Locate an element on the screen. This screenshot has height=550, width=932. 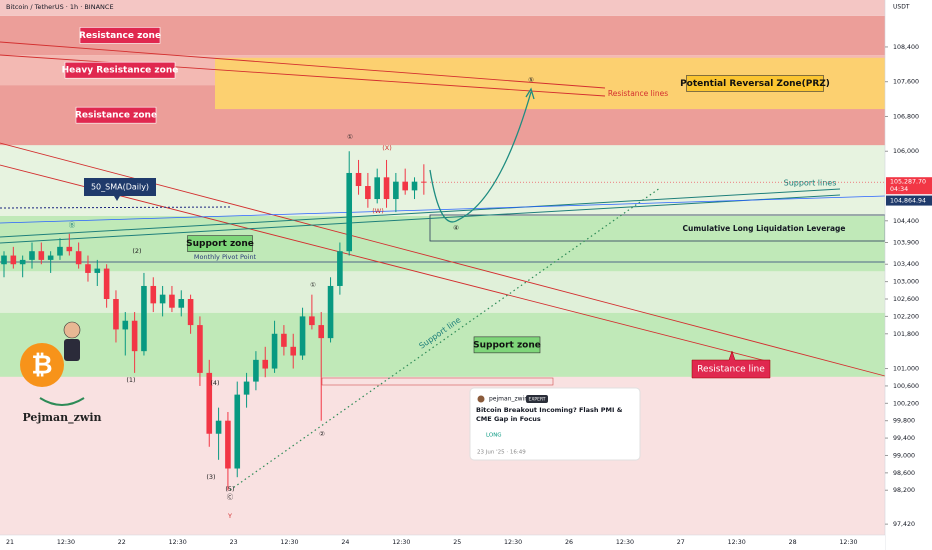
zone-label: Potential Reversal Zone(PRZ) is located at coordinates (755, 84).